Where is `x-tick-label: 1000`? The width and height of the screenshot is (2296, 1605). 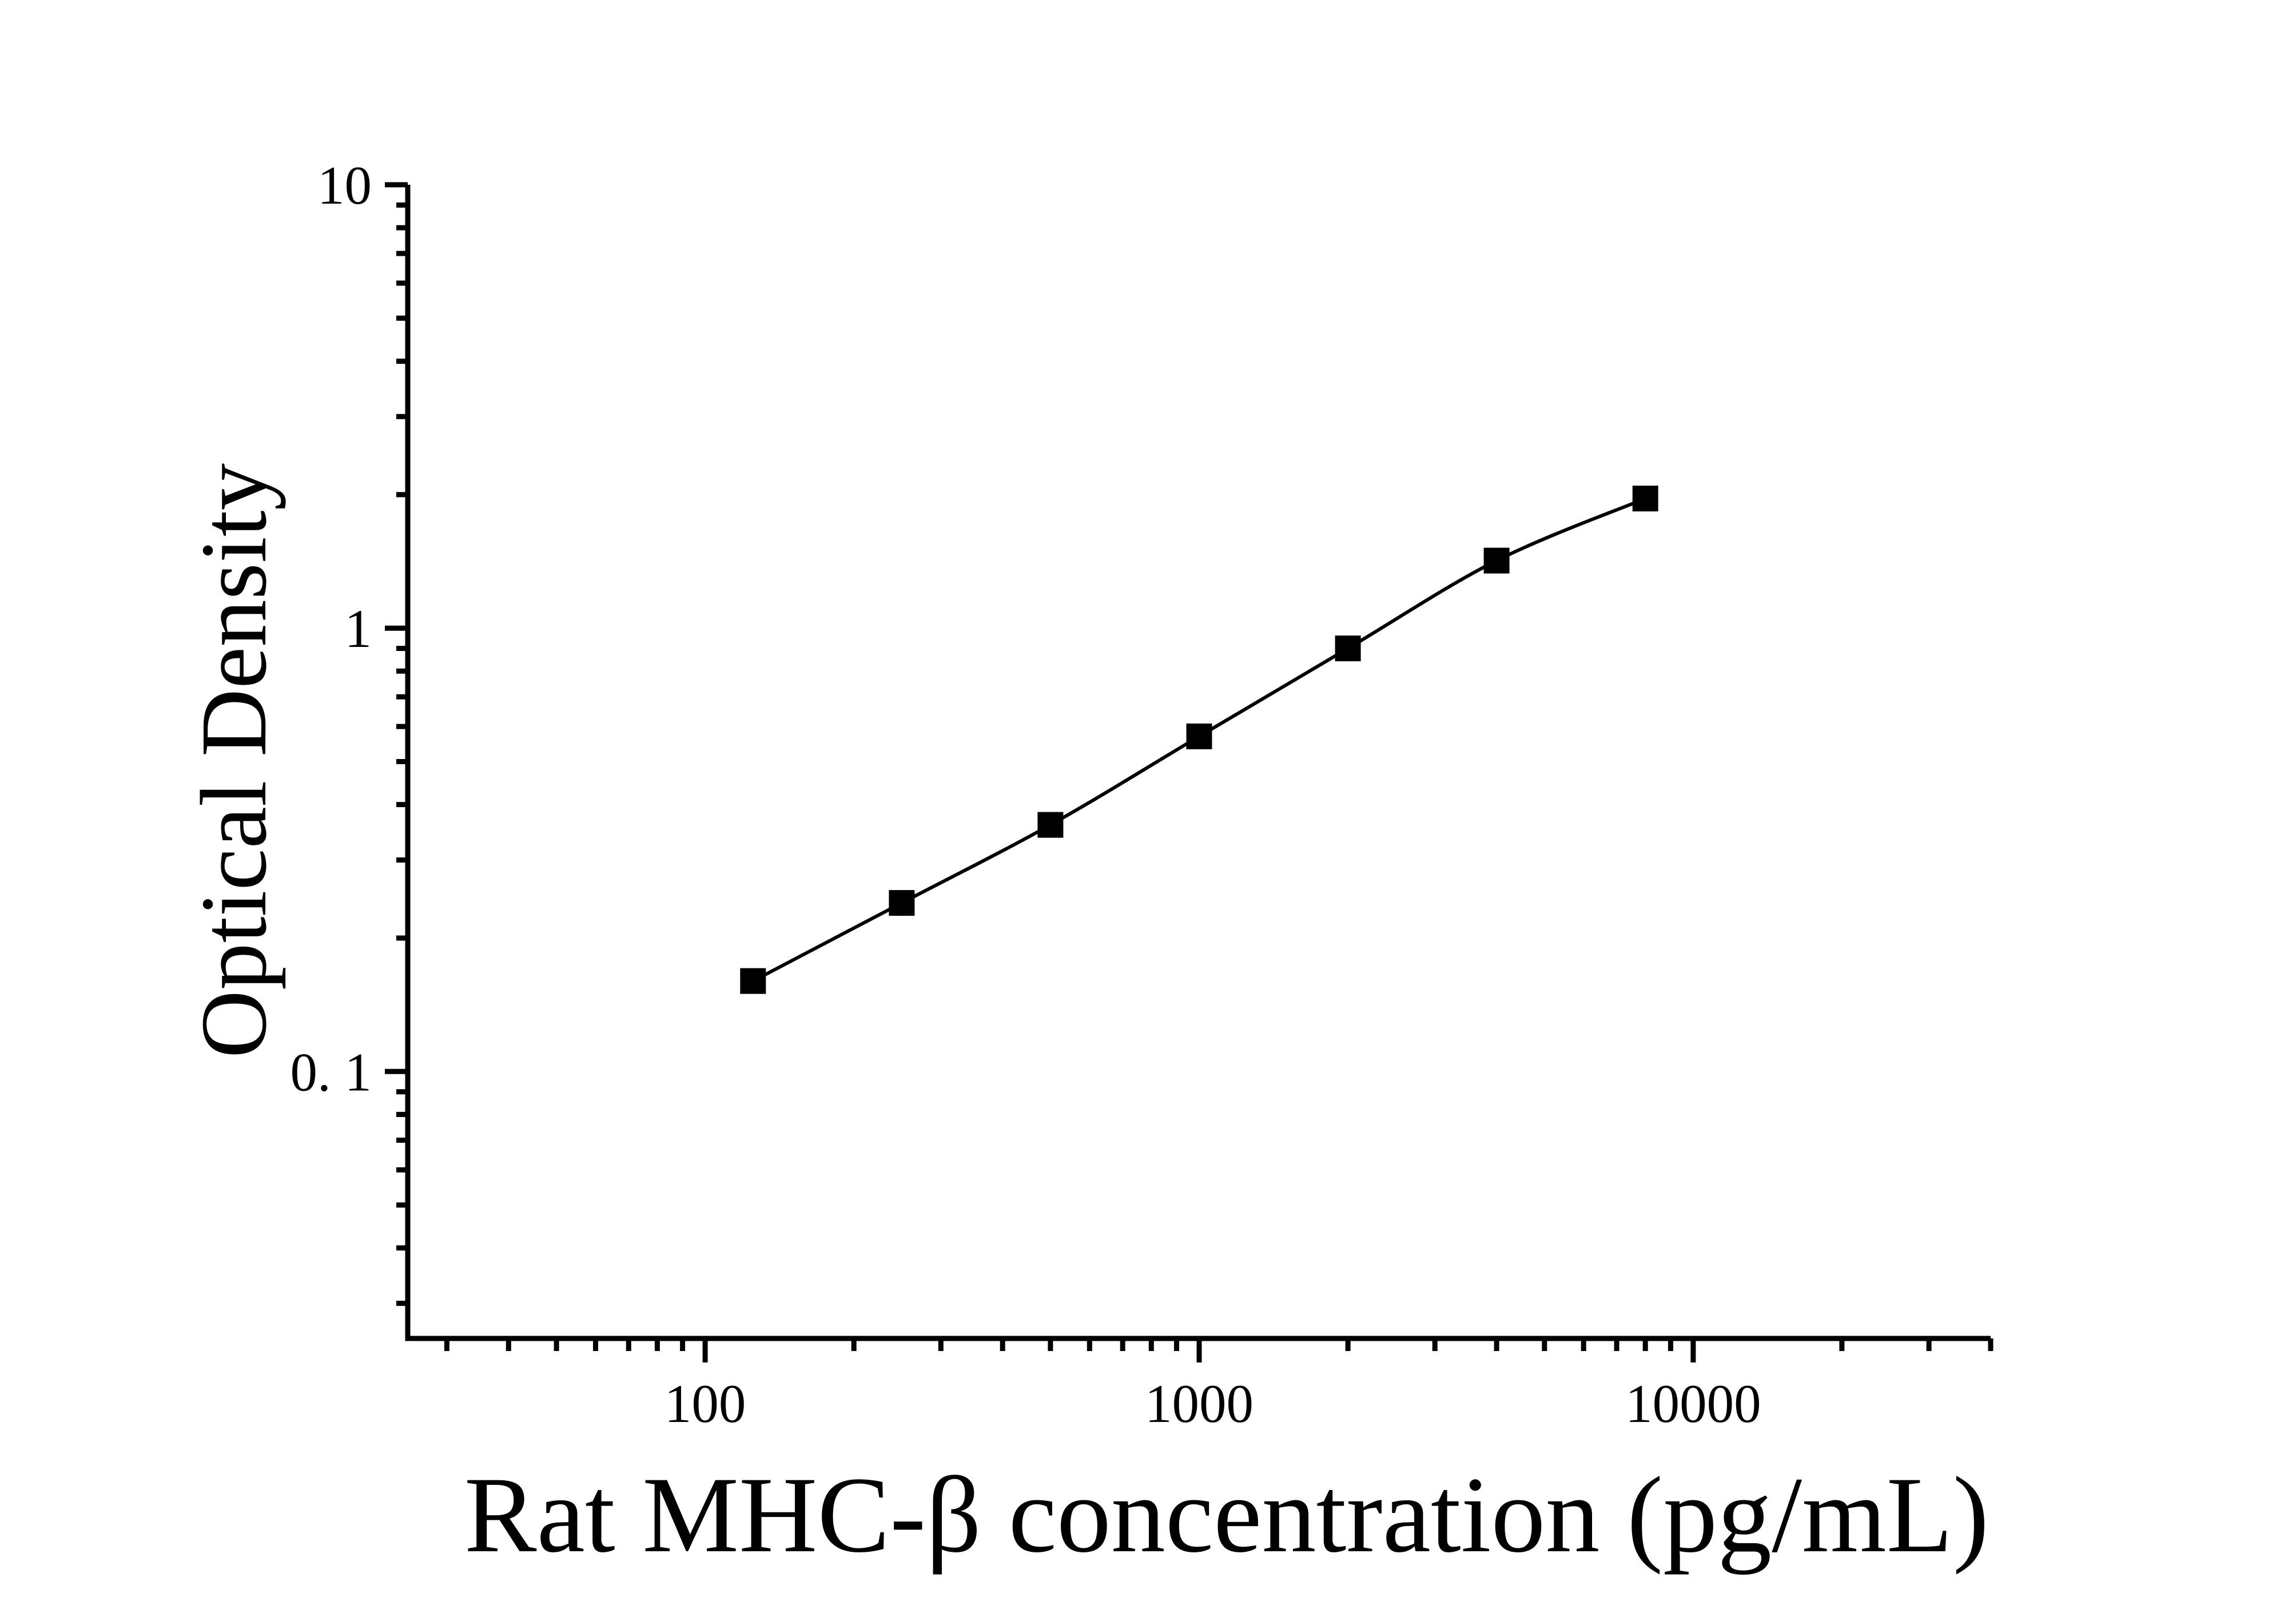
x-tick-label: 1000 is located at coordinates (1199, 1403).